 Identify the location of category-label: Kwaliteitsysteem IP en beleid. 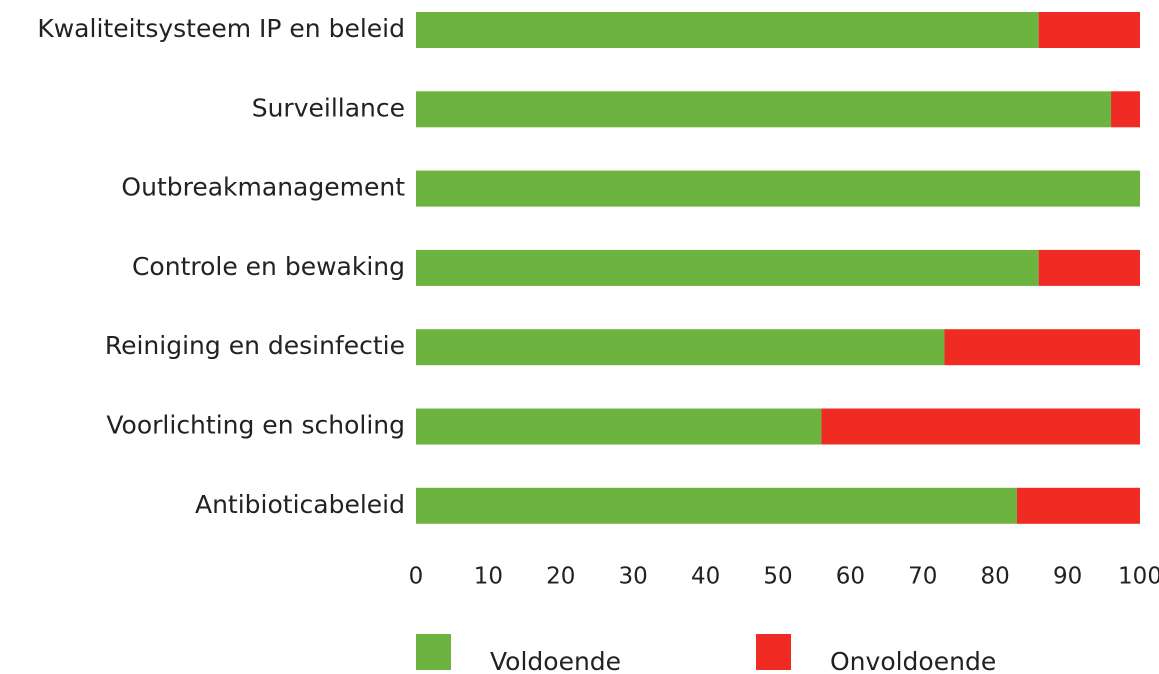
(221, 28).